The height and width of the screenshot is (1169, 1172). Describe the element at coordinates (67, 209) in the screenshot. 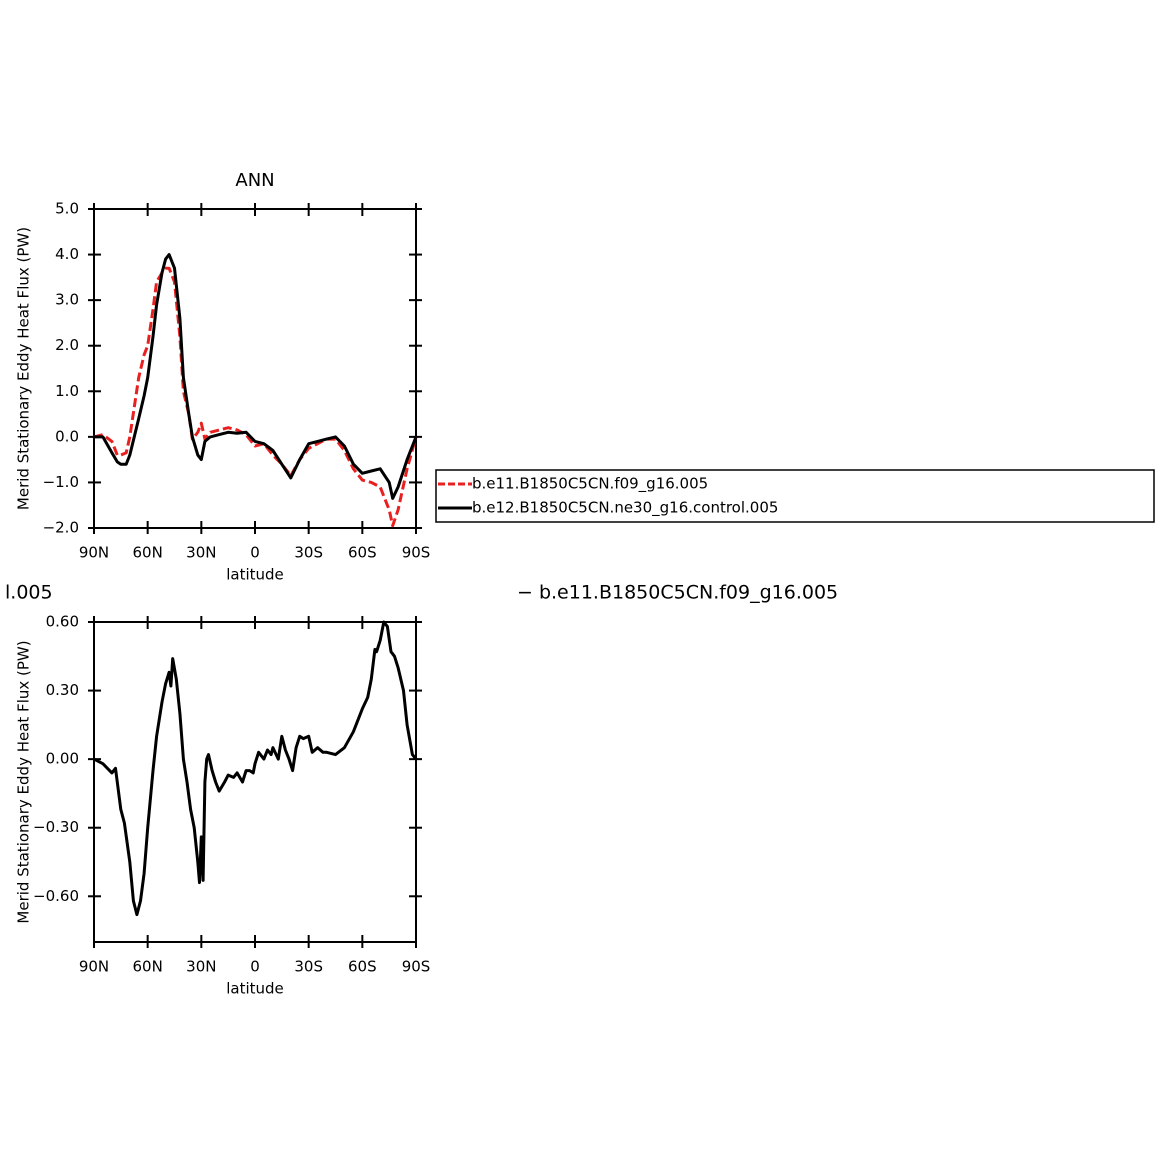

I see `y-tick-label: 5.0` at that location.